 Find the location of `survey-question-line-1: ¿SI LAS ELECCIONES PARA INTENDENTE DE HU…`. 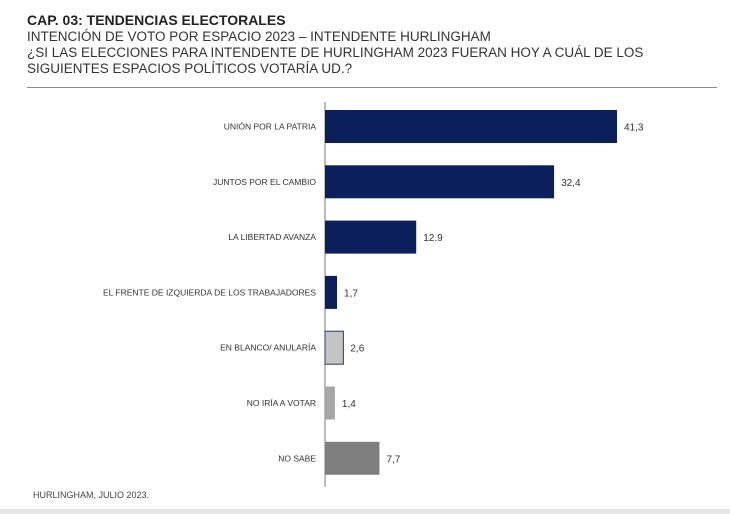

survey-question-line-1: ¿SI LAS ELECCIONES PARA INTENDENTE DE HU… is located at coordinates (335, 52).